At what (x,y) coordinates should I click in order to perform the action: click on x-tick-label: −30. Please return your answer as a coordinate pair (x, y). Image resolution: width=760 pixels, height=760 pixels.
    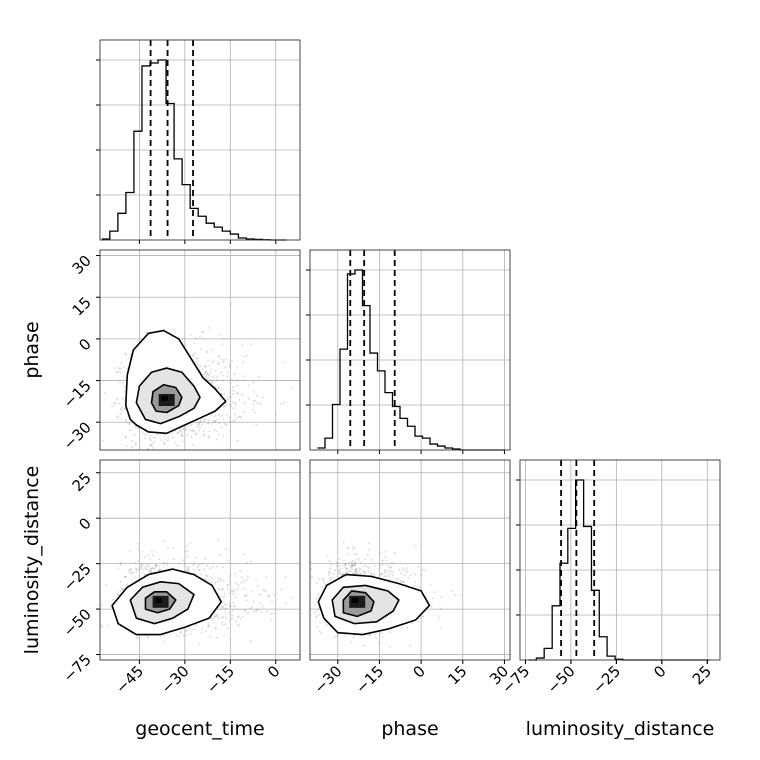
    Looking at the image, I should click on (327, 679).